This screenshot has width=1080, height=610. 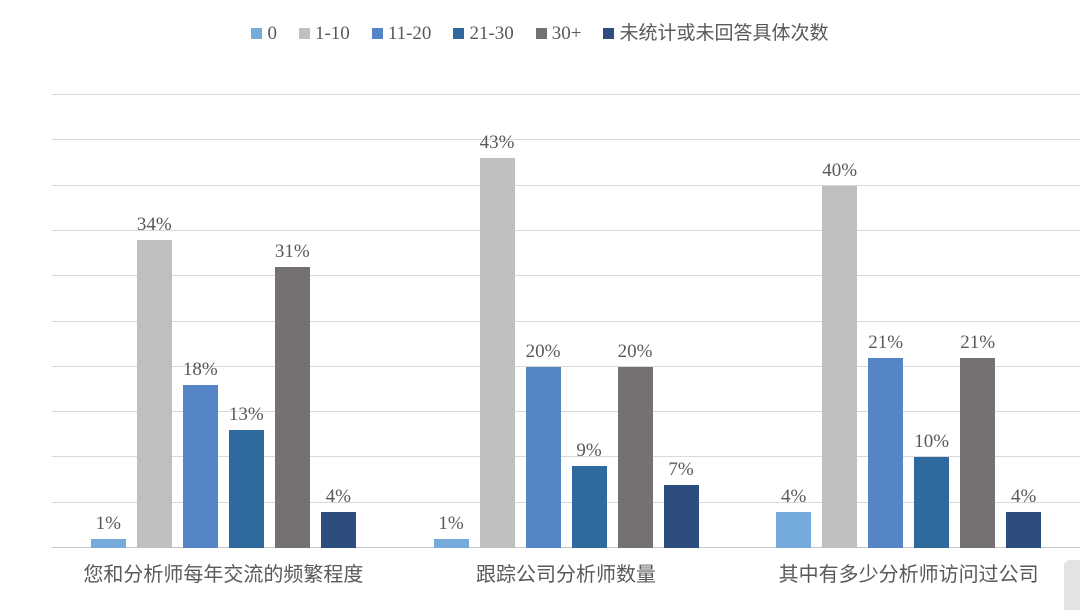 What do you see at coordinates (681, 469) in the screenshot?
I see `bar-value-label: 7%` at bounding box center [681, 469].